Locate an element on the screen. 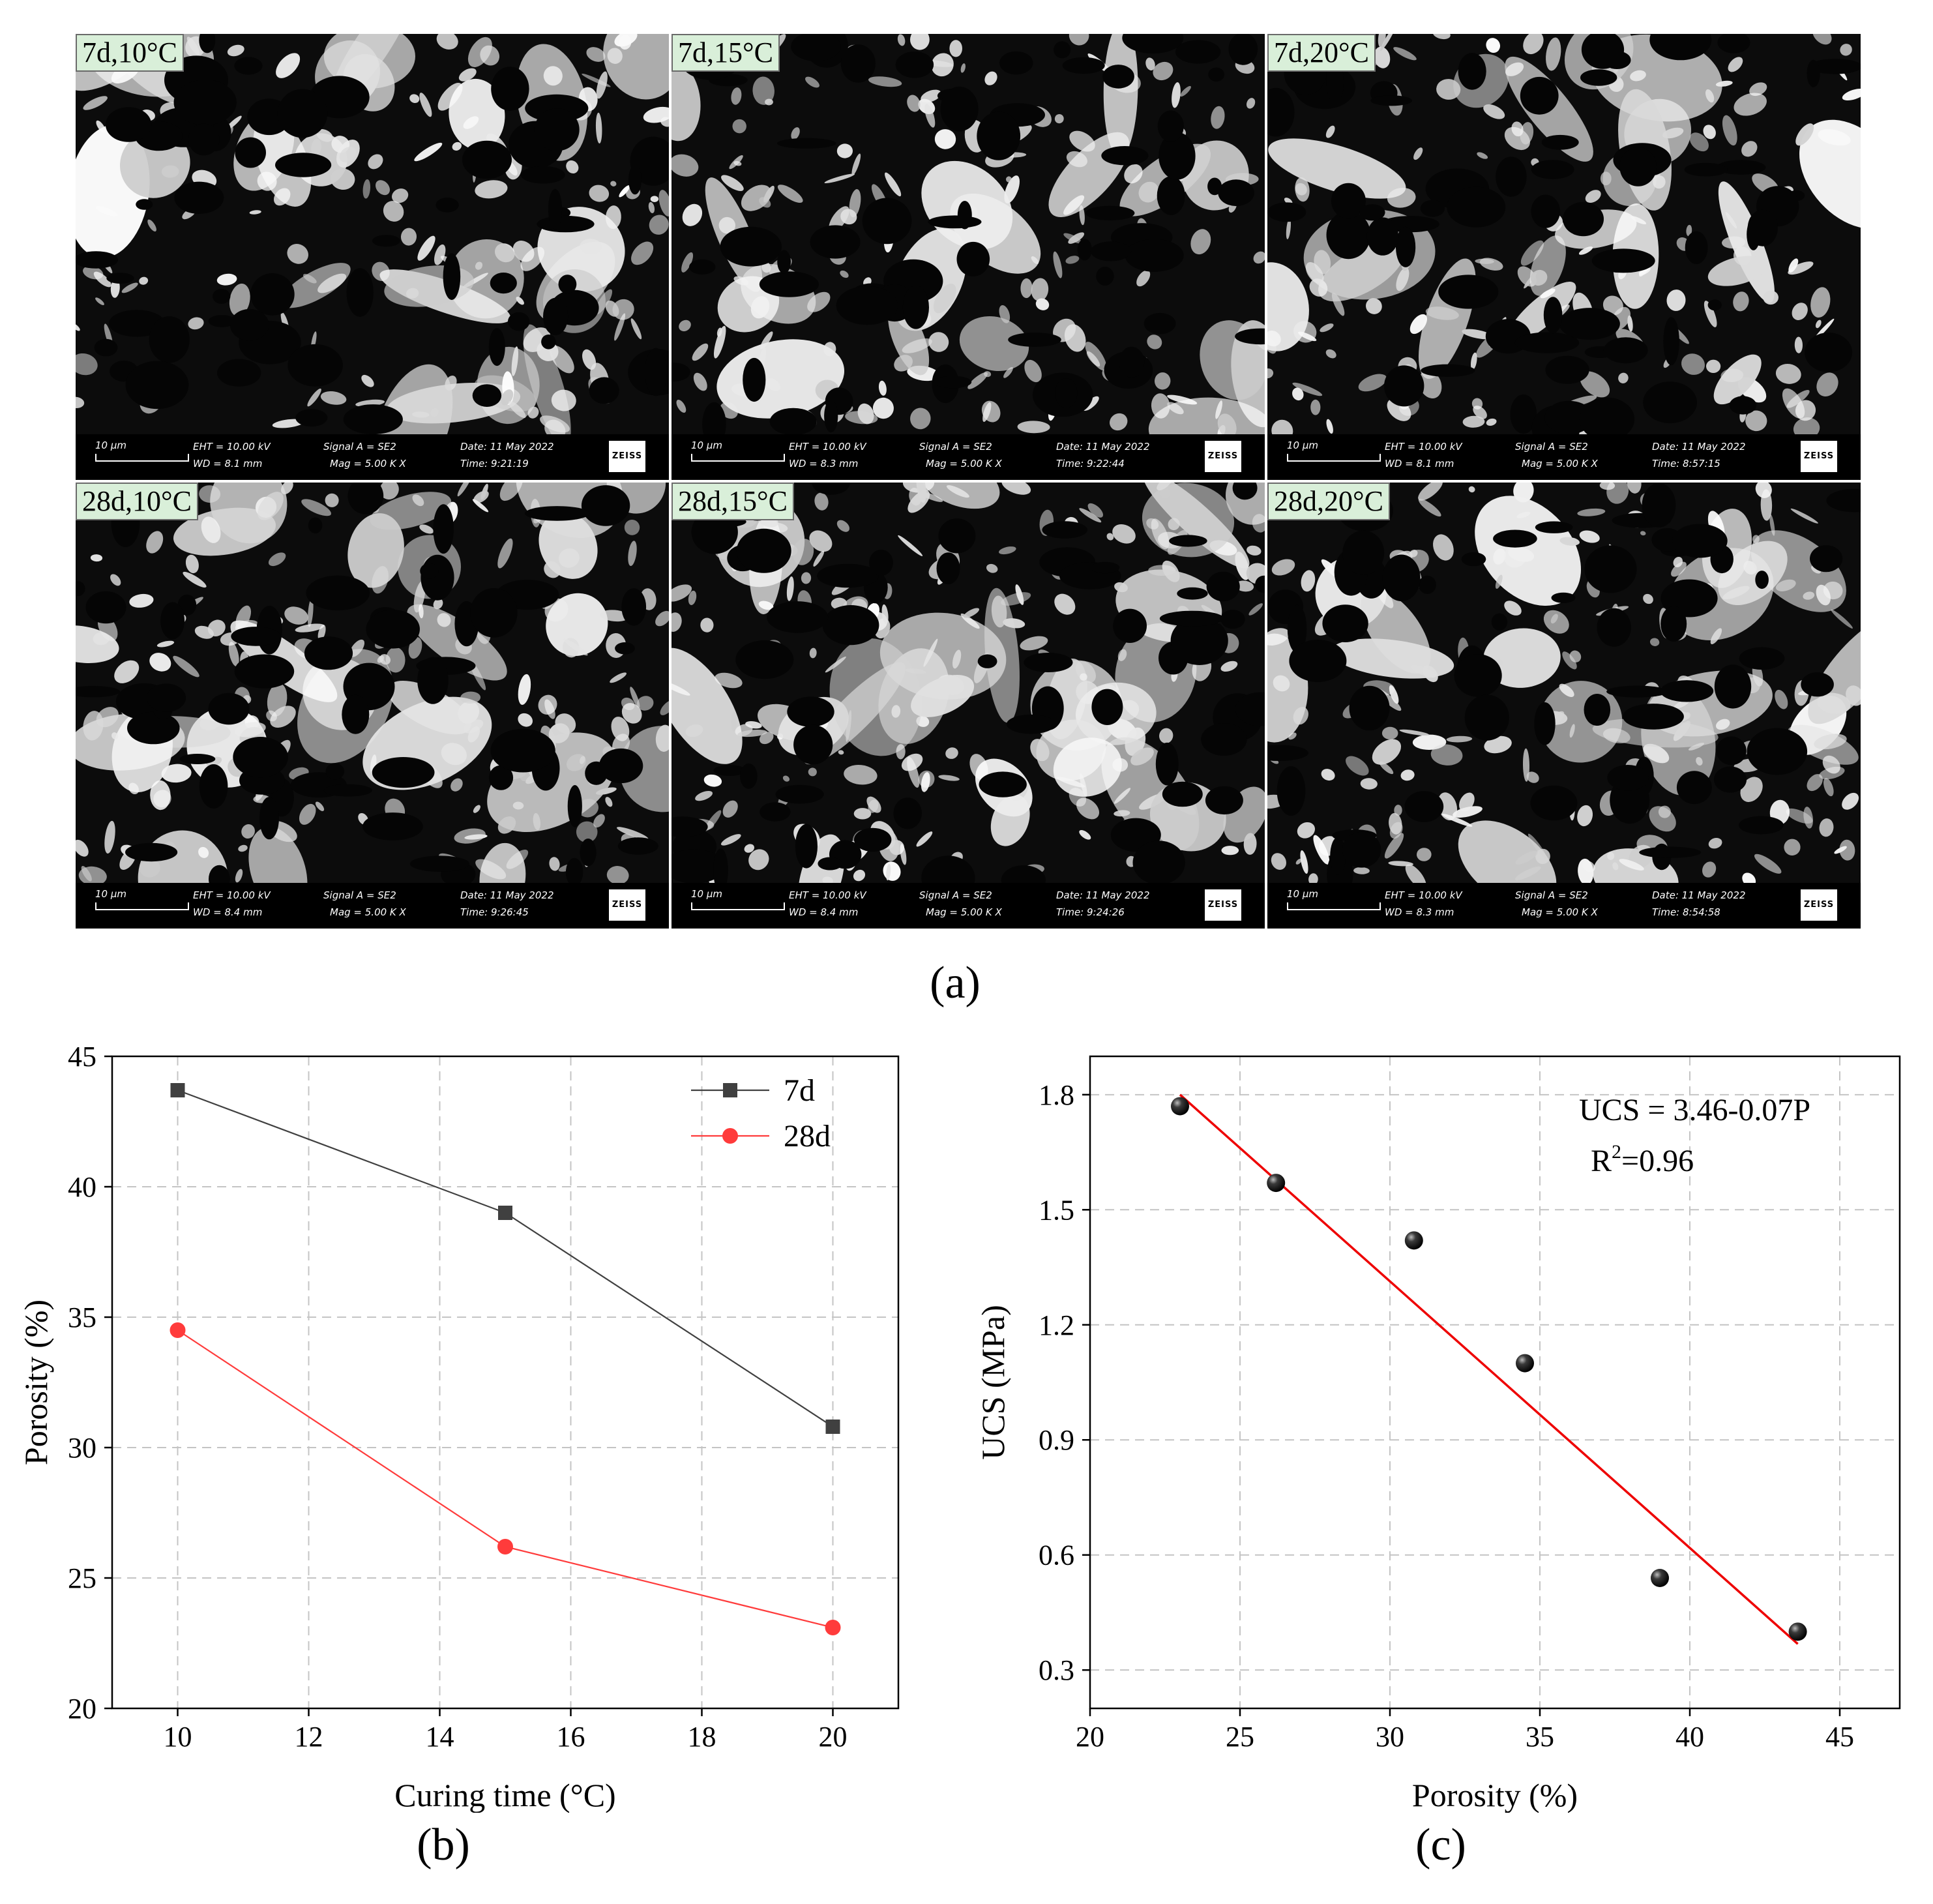  y-tick-label: 20 is located at coordinates (82, 1709).